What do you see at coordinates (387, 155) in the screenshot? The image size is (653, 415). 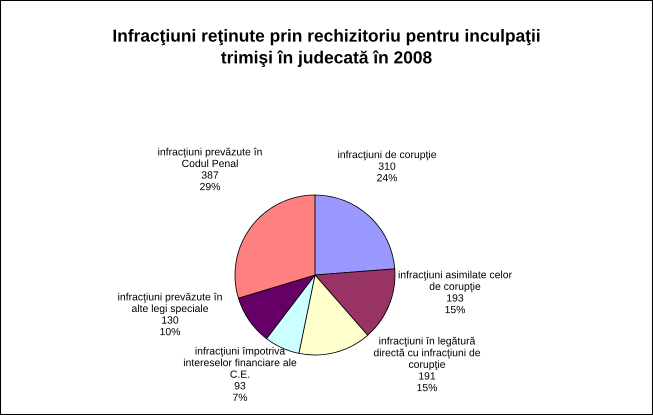 I see `slice-label: infracţiuni de corupţie` at bounding box center [387, 155].